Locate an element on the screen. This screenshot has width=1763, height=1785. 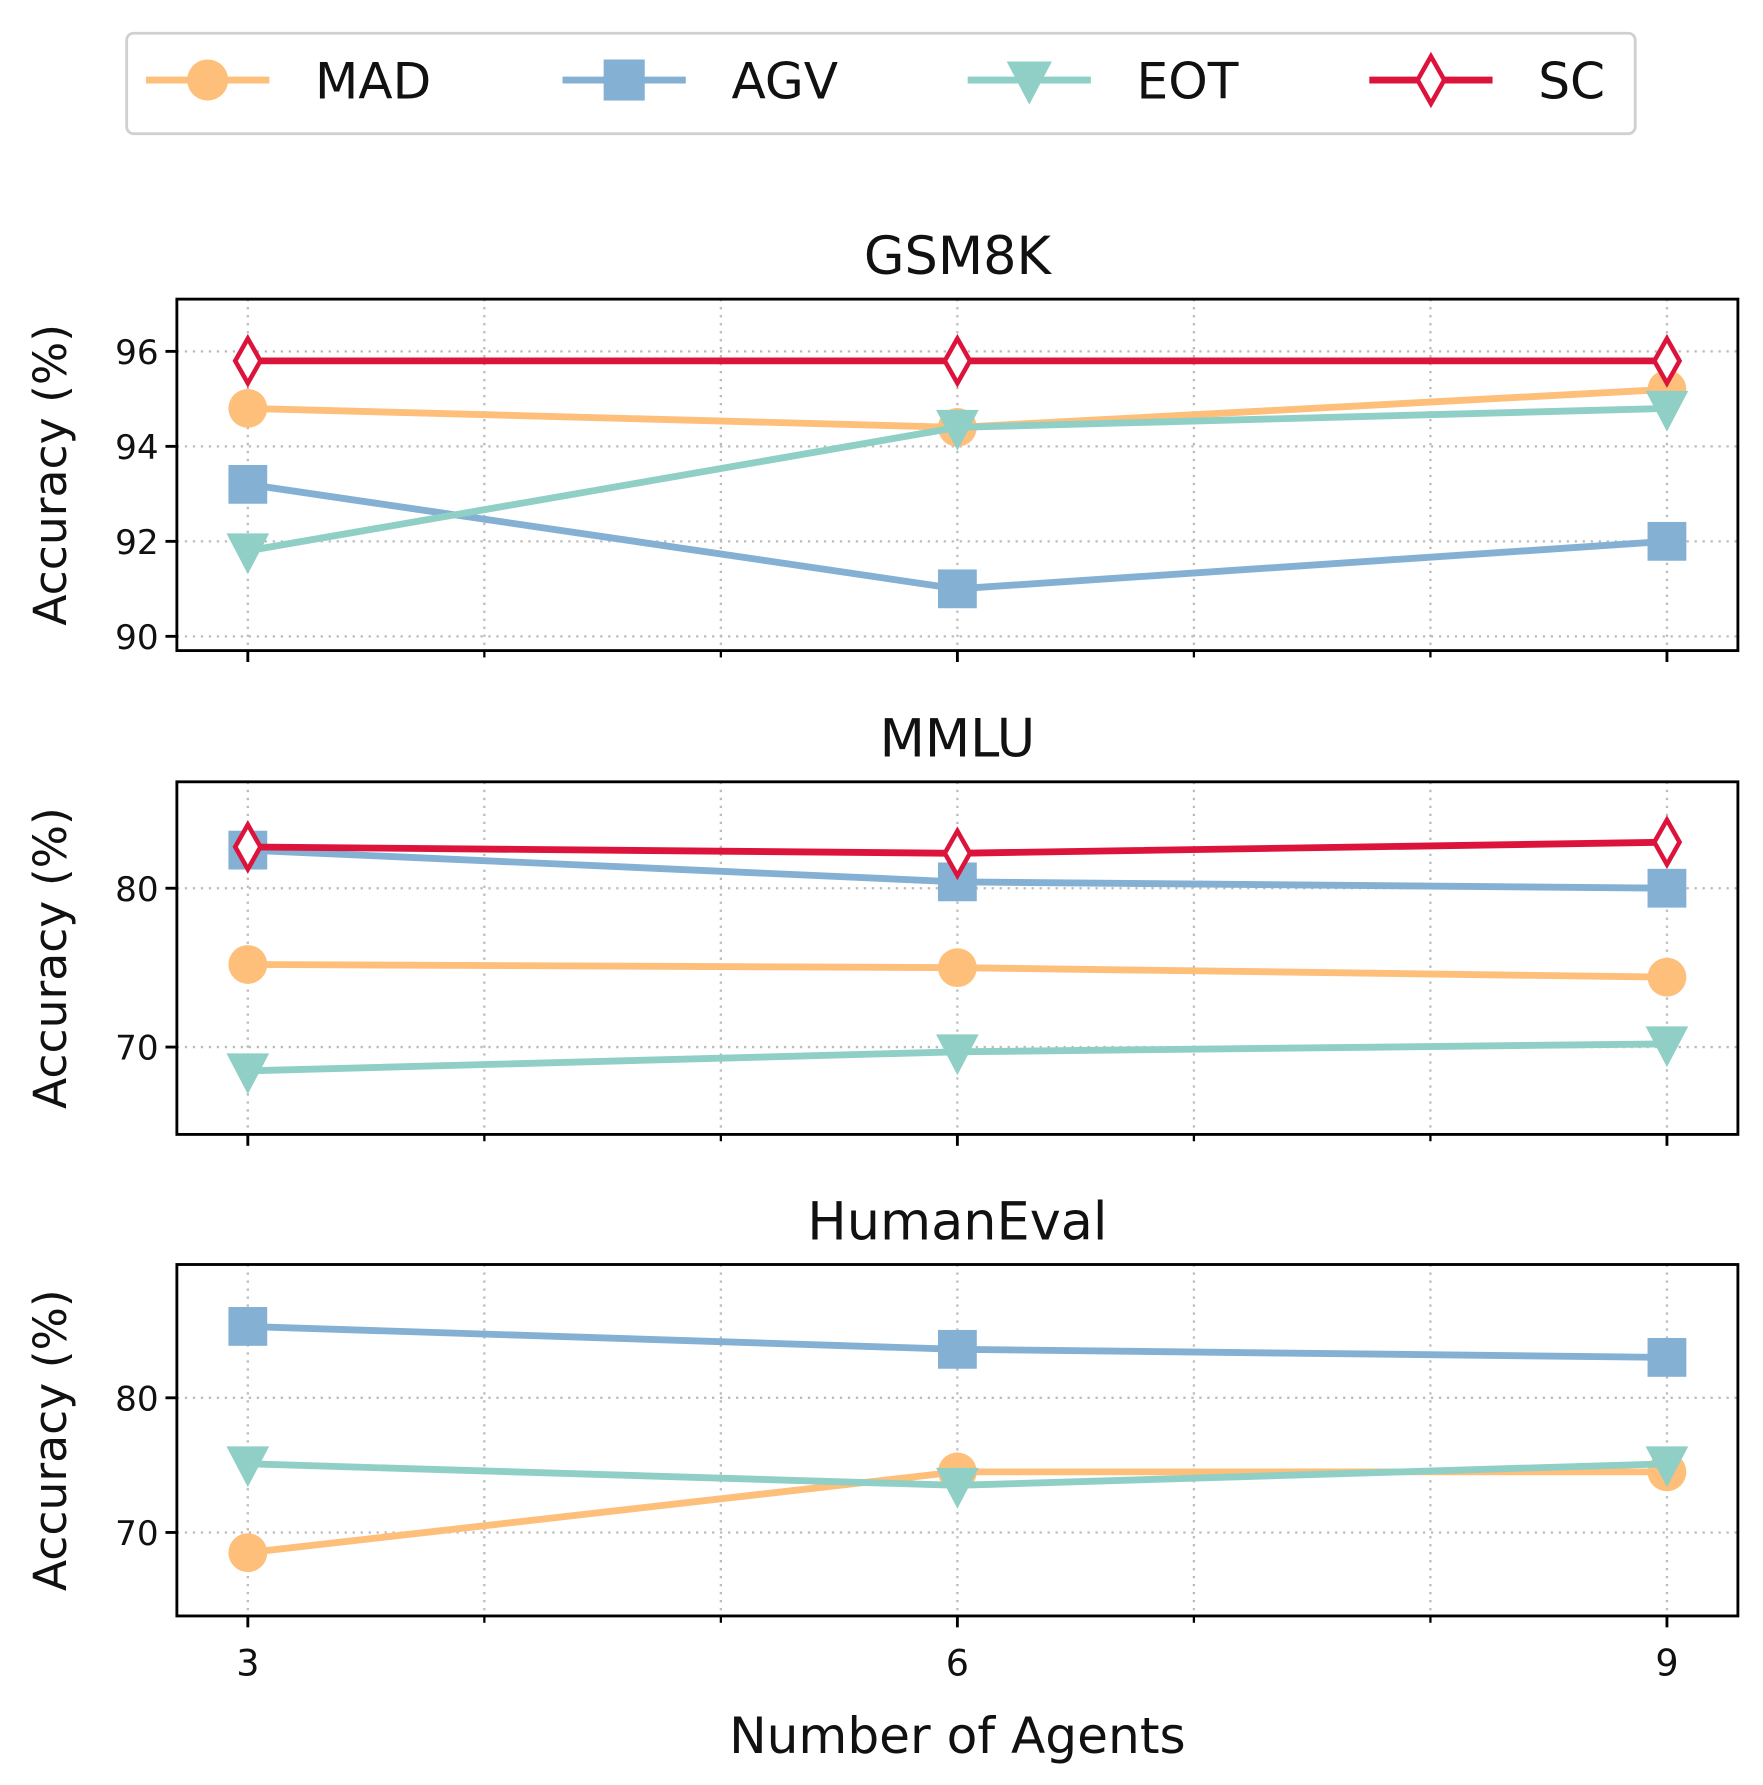
series-mad is located at coordinates (957, 971).